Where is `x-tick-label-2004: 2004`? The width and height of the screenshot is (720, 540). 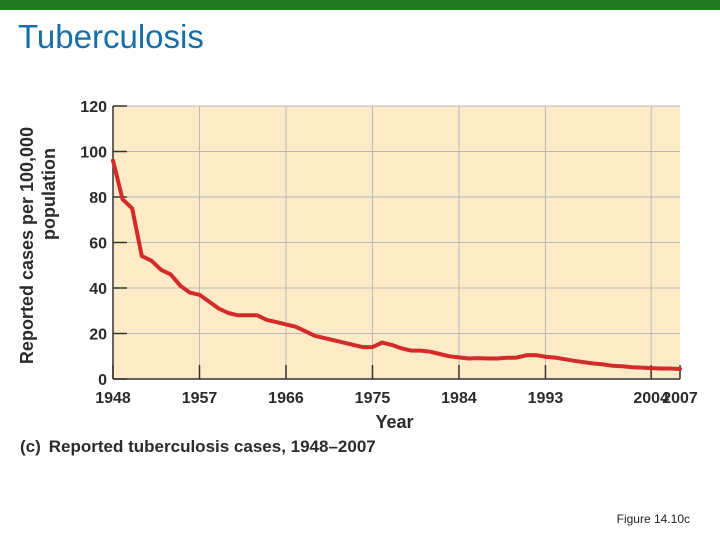
x-tick-label-2004: 2004 is located at coordinates (651, 398).